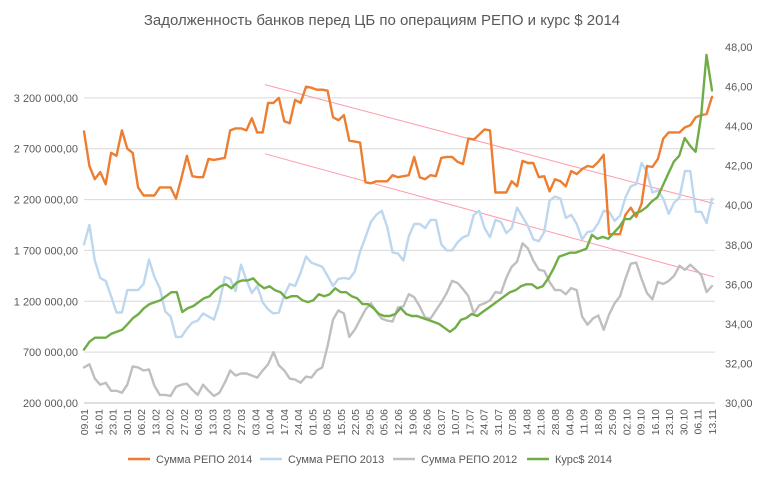  Describe the element at coordinates (46, 302) in the screenshot. I see `y-left-tick-label: 1 200 000,00` at that location.